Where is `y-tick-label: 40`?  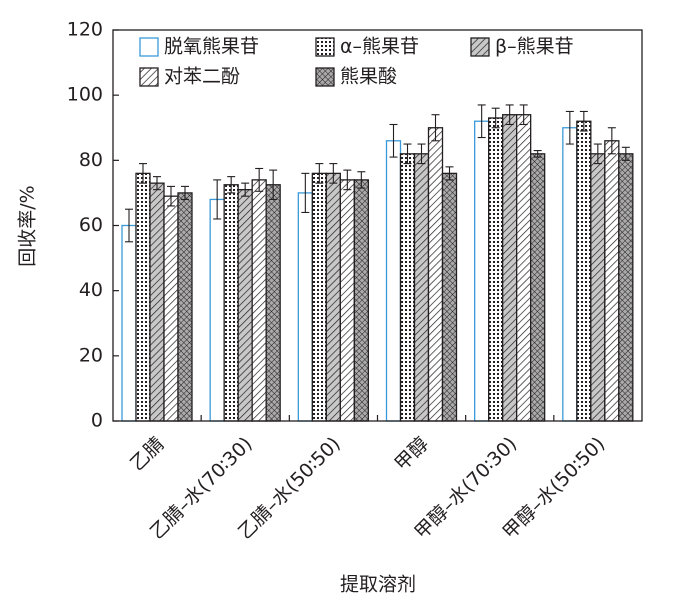 y-tick-label: 40 is located at coordinates (91, 290).